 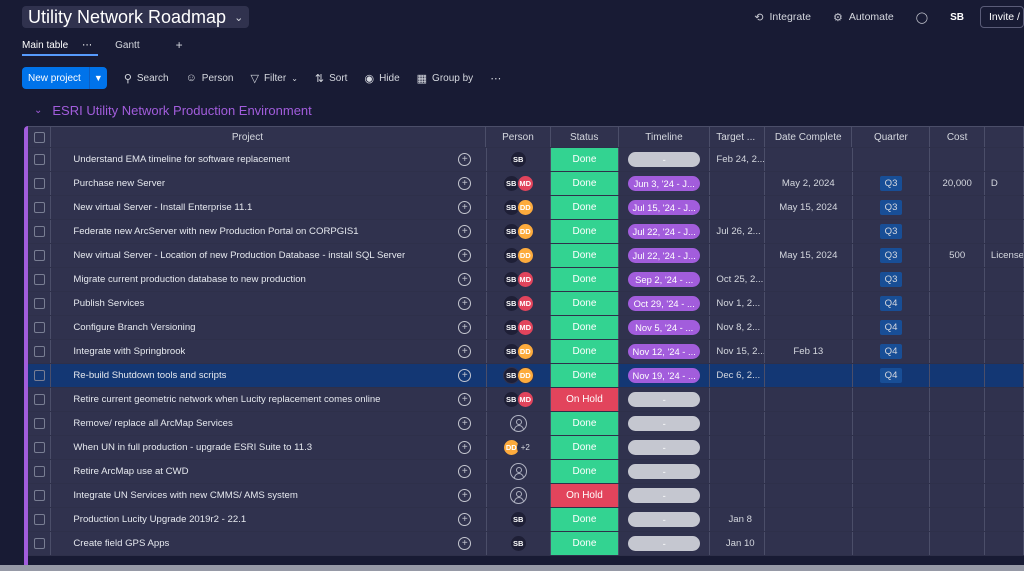 What do you see at coordinates (809, 255) in the screenshot?
I see `date-complete-cell: May 15, 2024` at bounding box center [809, 255].